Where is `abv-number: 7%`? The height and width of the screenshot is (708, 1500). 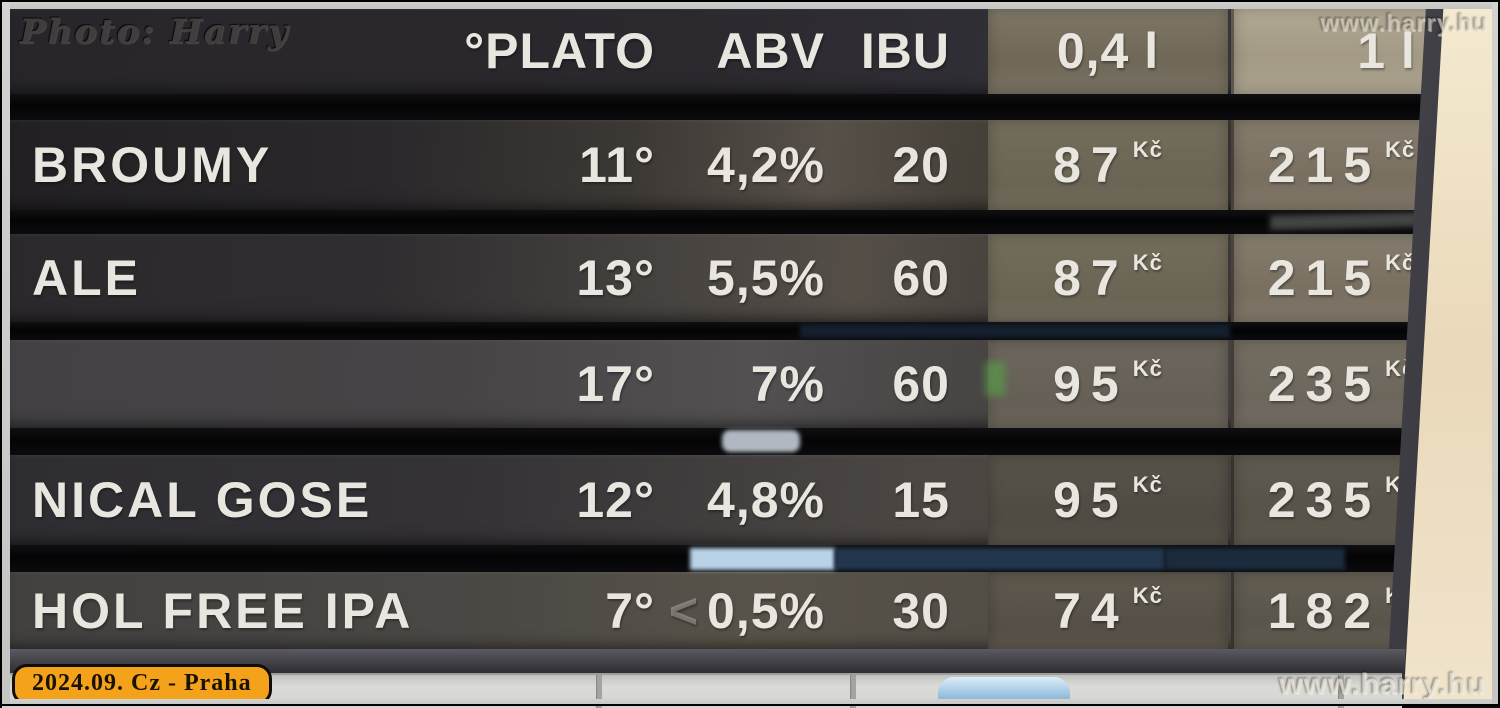
abv-number: 7% is located at coordinates (787, 384).